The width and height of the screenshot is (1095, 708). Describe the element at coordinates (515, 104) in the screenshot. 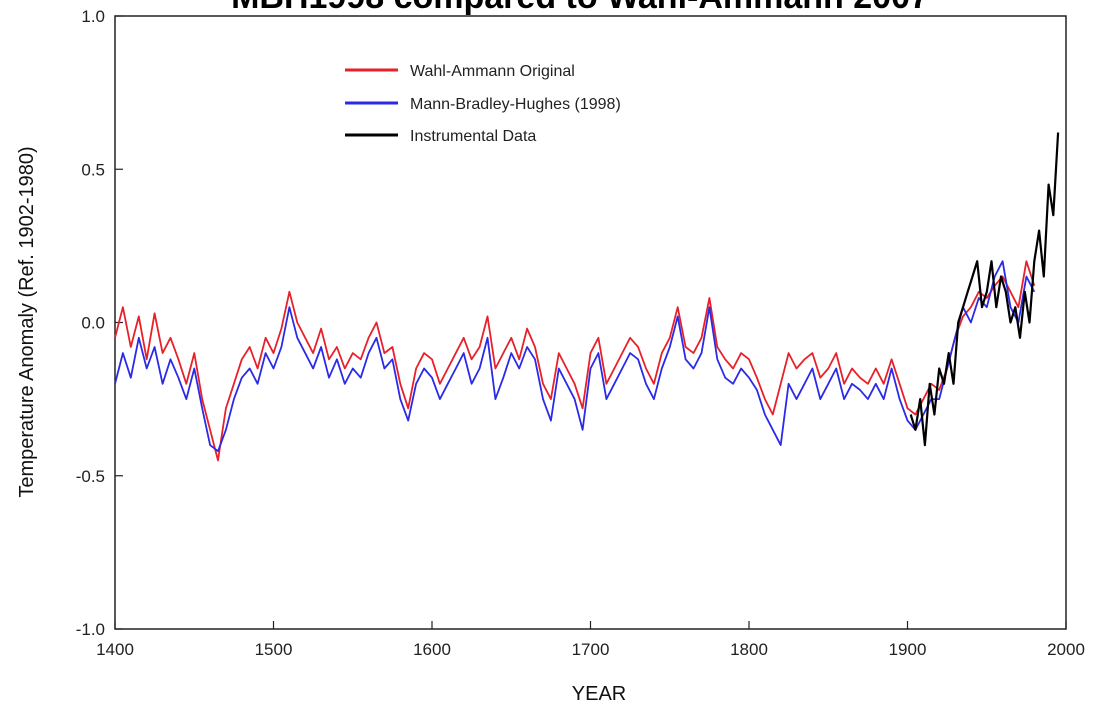

I see `legend-label-mbh: Mann-Bradley-Hughes (1998)` at that location.